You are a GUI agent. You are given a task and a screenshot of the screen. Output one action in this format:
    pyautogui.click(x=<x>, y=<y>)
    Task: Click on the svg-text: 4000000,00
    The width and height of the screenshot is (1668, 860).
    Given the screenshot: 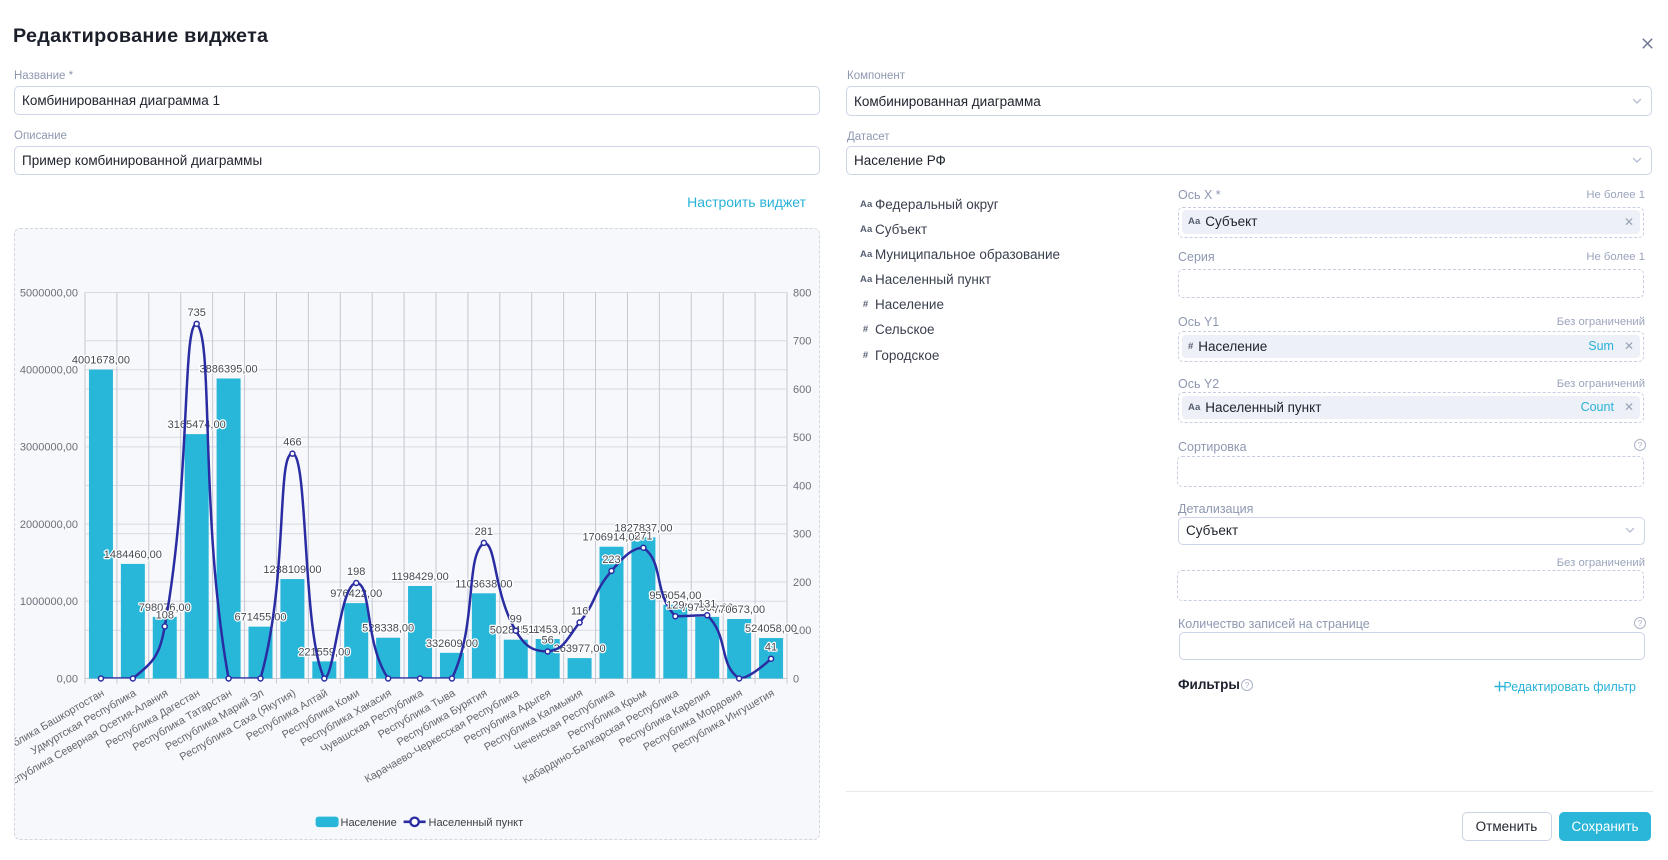 What is the action you would take?
    pyautogui.click(x=49, y=371)
    